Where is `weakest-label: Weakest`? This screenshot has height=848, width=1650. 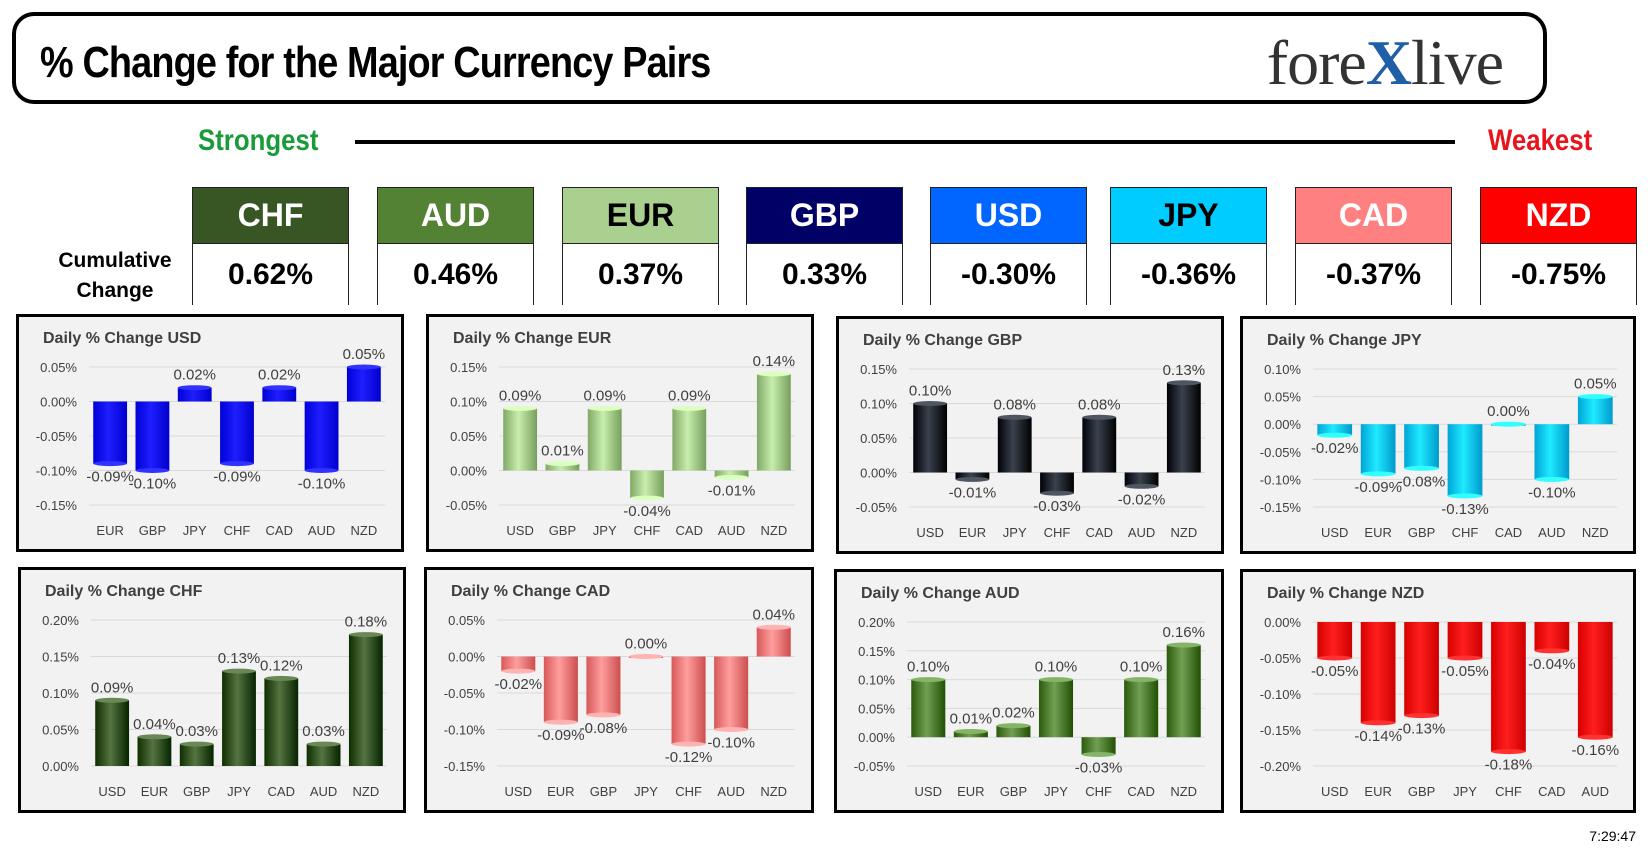 weakest-label: Weakest is located at coordinates (1540, 140).